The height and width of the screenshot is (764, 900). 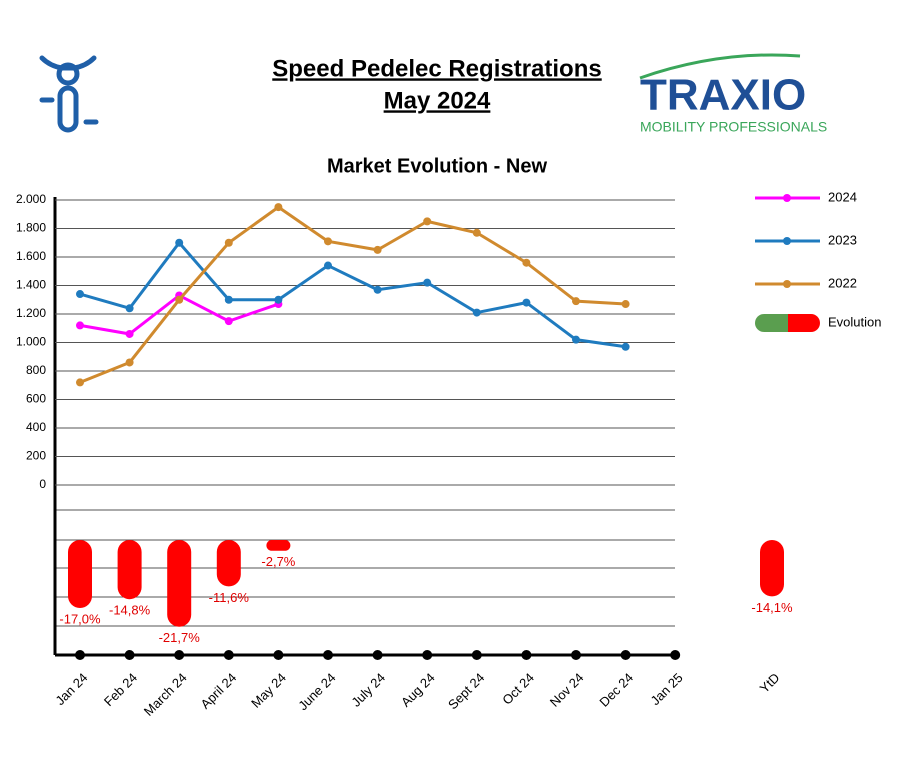 What do you see at coordinates (854, 321) in the screenshot?
I see `legend-label: Evolution` at bounding box center [854, 321].